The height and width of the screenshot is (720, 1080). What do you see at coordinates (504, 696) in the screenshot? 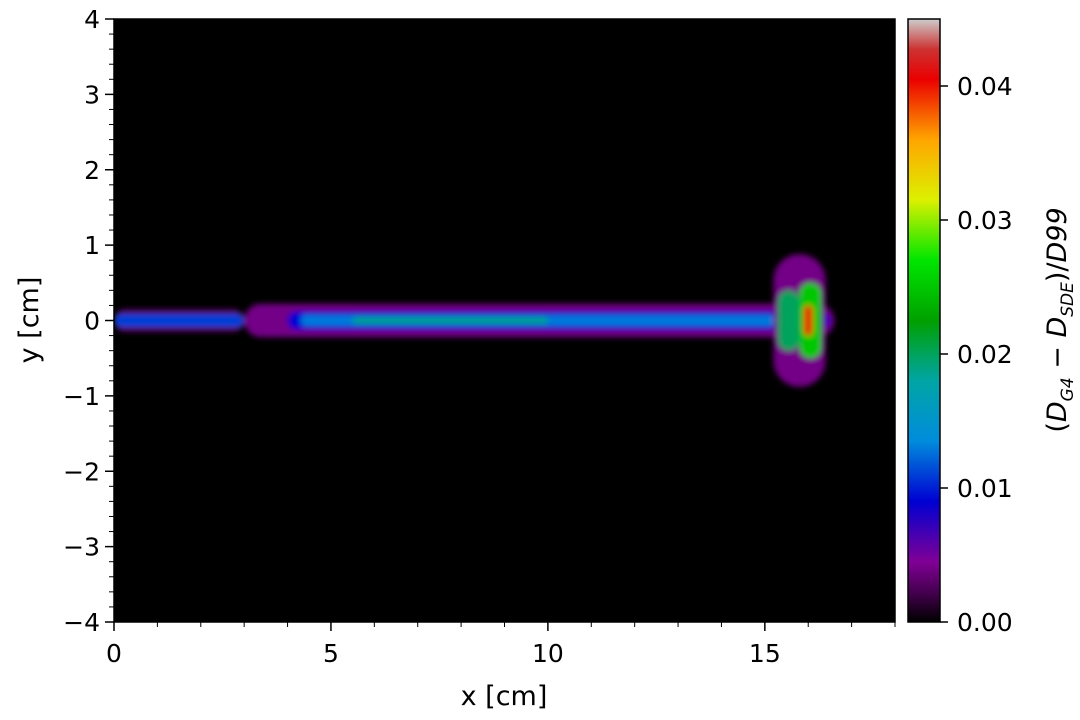
I see `x-axis-label: x [cm]` at bounding box center [504, 696].